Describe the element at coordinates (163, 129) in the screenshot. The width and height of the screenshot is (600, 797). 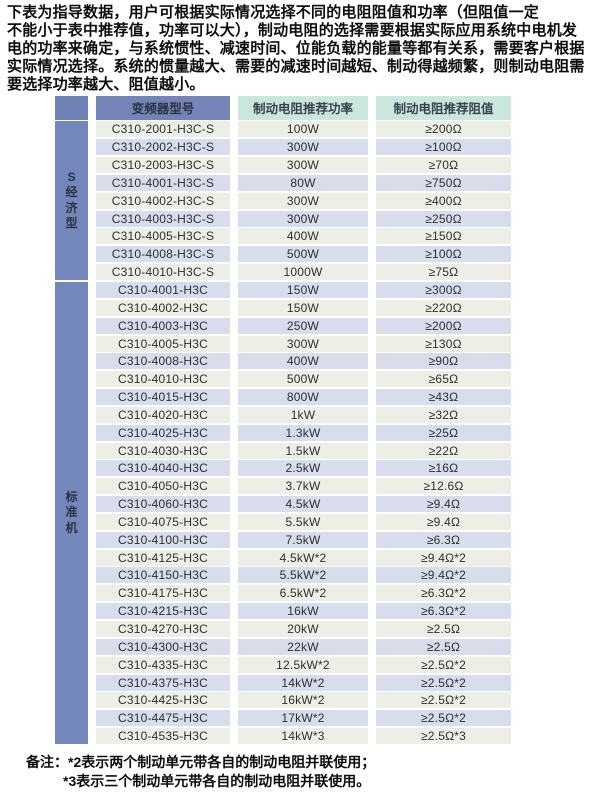
I see `model-cell: C310-2001-H3C-S` at that location.